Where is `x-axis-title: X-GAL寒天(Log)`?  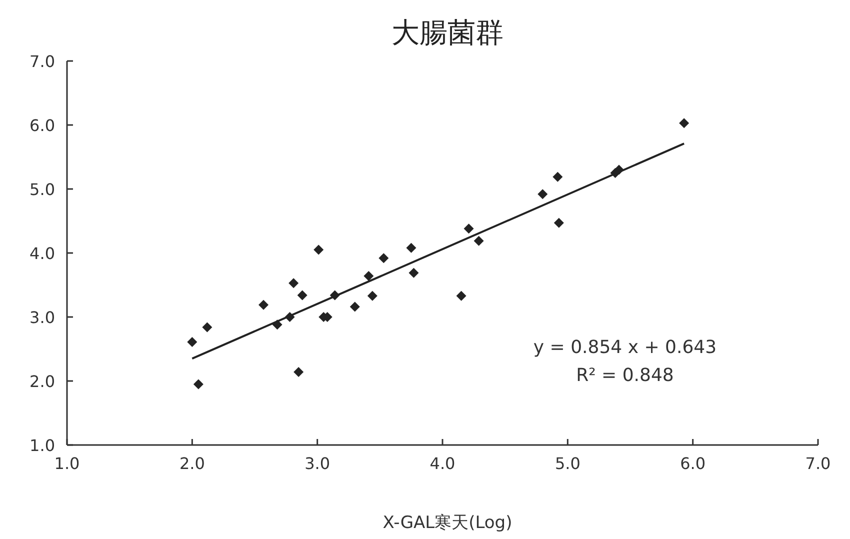 x-axis-title: X-GAL寒天(Log) is located at coordinates (447, 523).